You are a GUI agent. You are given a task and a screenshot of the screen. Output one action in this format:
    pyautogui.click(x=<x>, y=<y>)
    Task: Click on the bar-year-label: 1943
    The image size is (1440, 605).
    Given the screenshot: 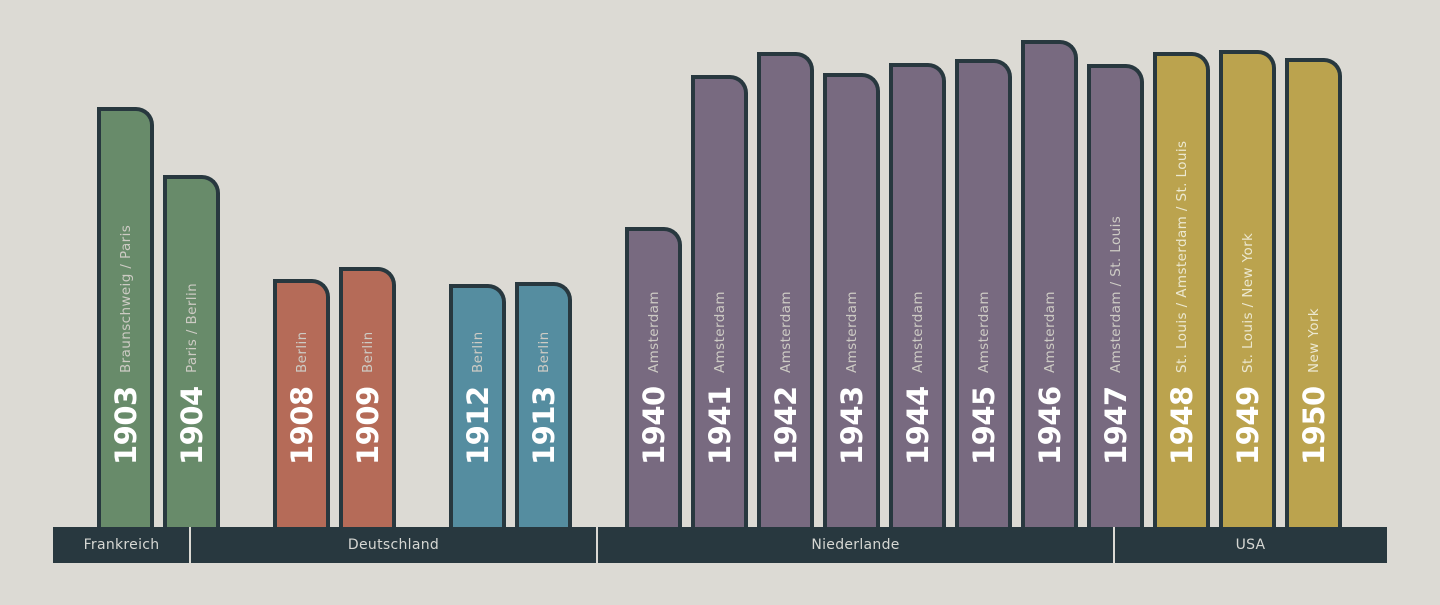 What is the action you would take?
    pyautogui.click(x=851, y=425)
    